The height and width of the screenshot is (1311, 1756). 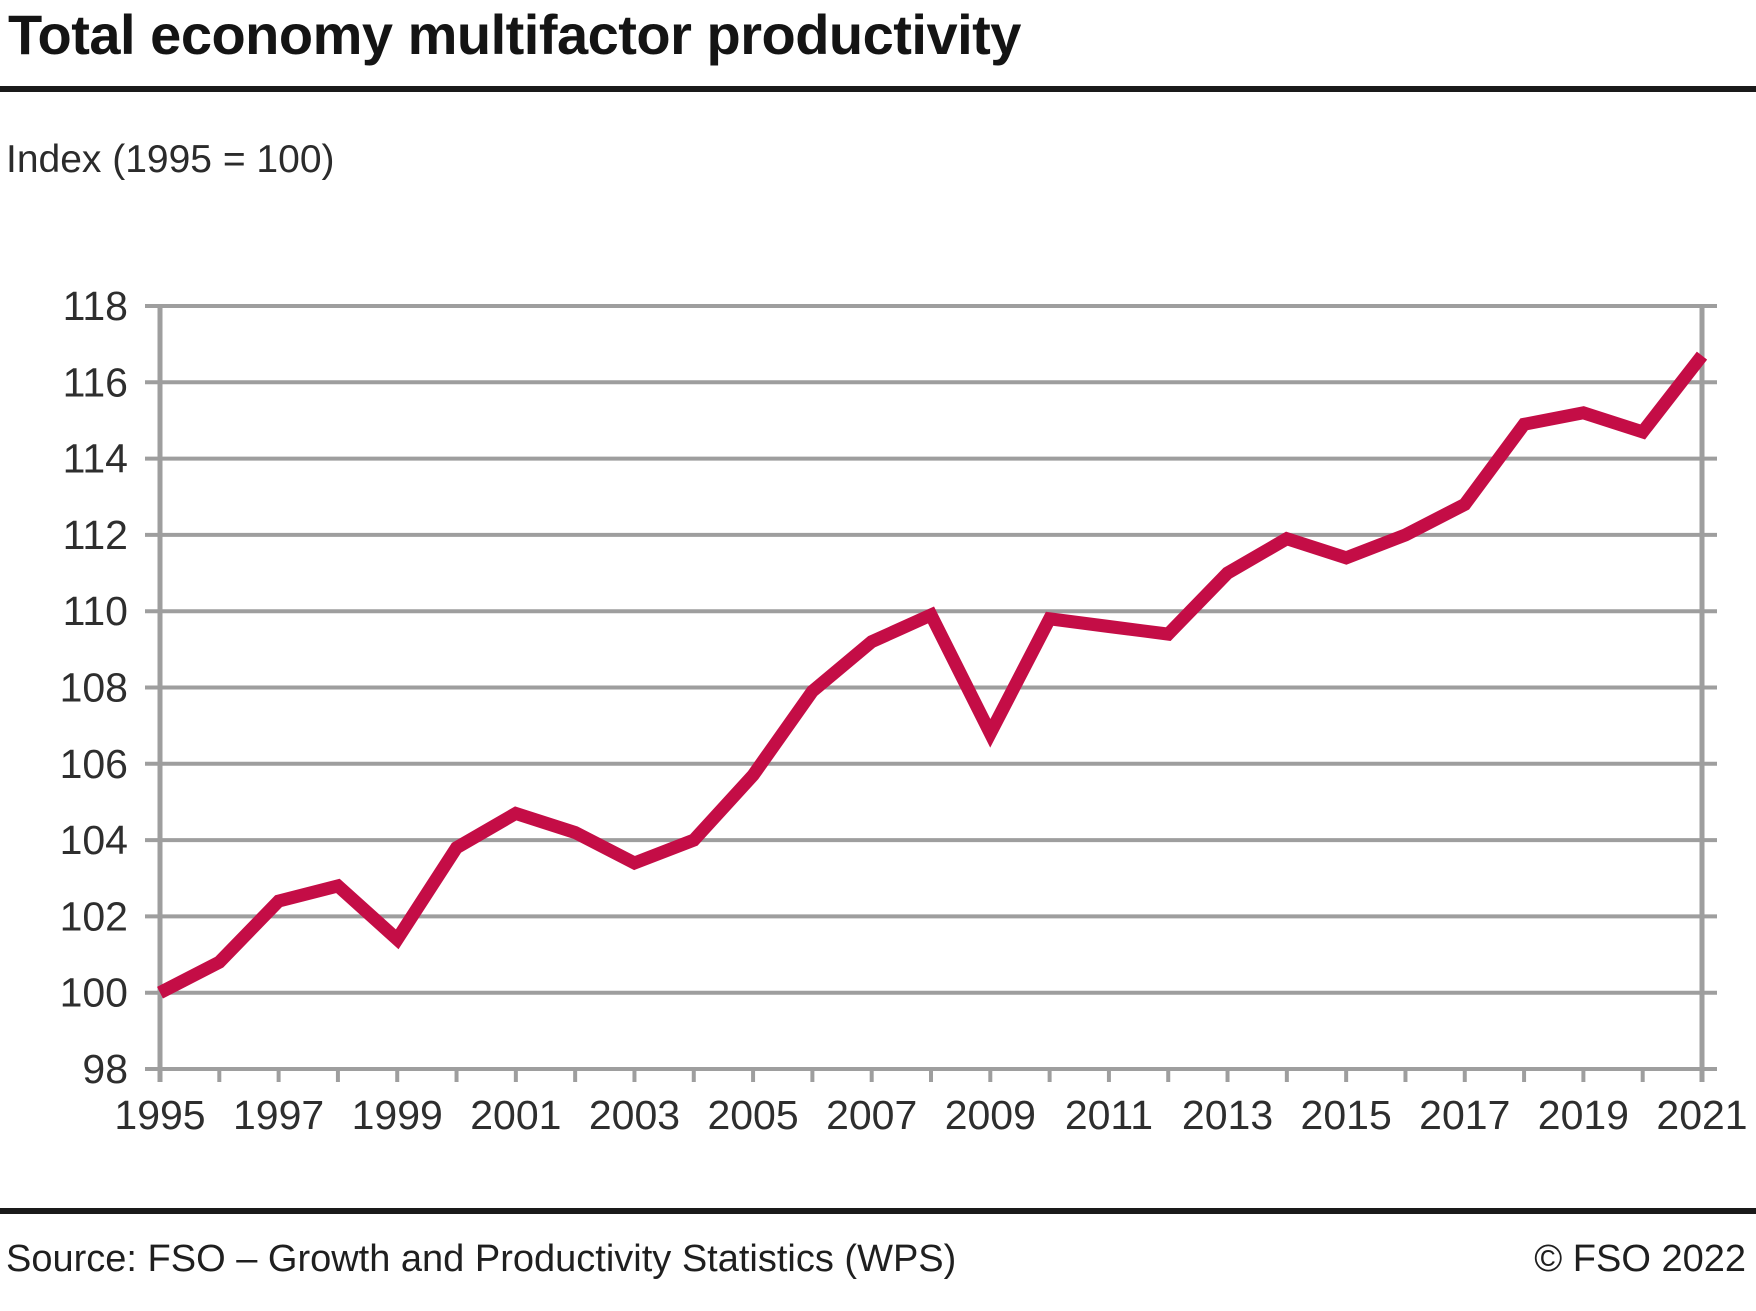 I want to click on x-tick-label-2007: 2007, so click(x=871, y=1115).